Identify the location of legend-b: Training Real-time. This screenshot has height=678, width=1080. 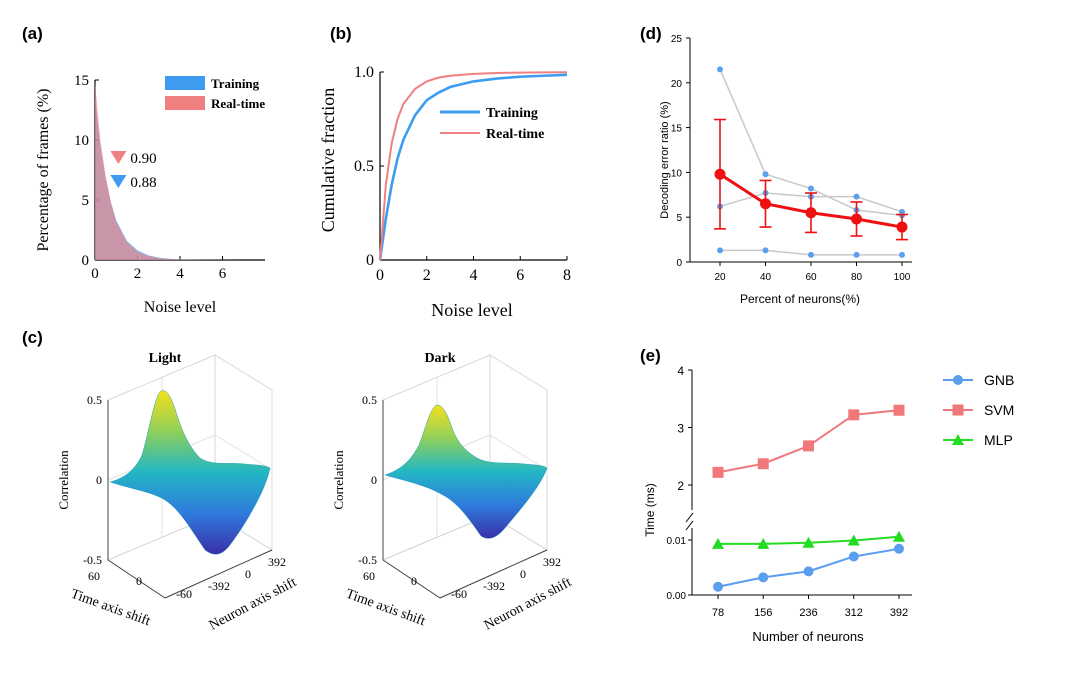
(492, 124).